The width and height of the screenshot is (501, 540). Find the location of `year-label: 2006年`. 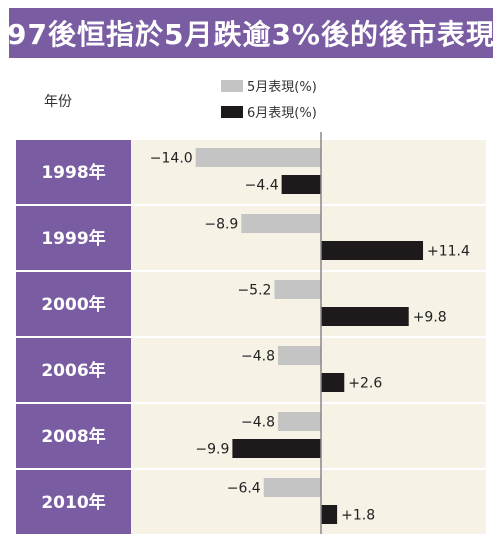

year-label: 2006年 is located at coordinates (73, 370).